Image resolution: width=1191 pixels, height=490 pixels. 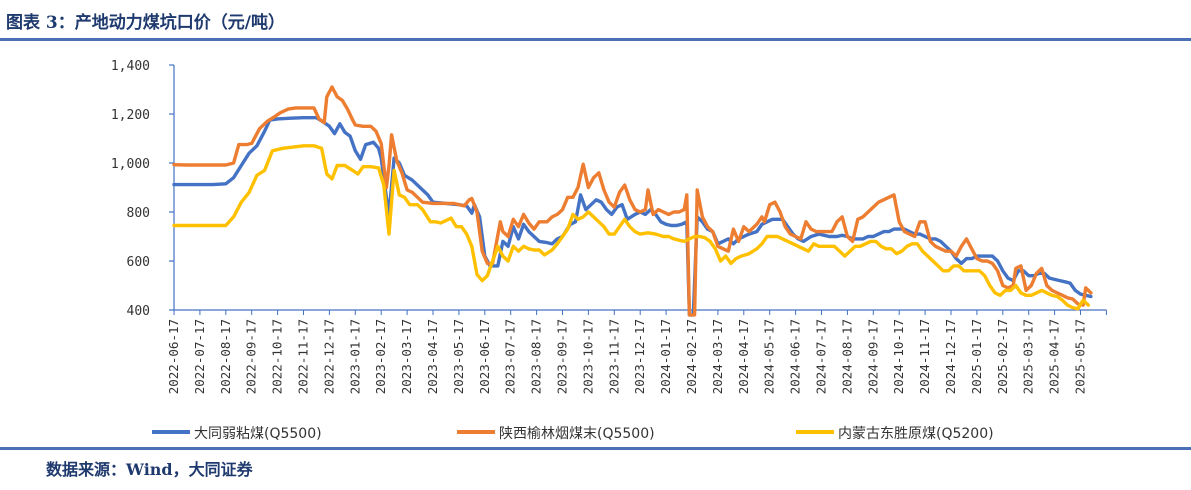 What do you see at coordinates (1028, 356) in the screenshot?
I see `x-tick-label: 2025-03-17` at bounding box center [1028, 356].